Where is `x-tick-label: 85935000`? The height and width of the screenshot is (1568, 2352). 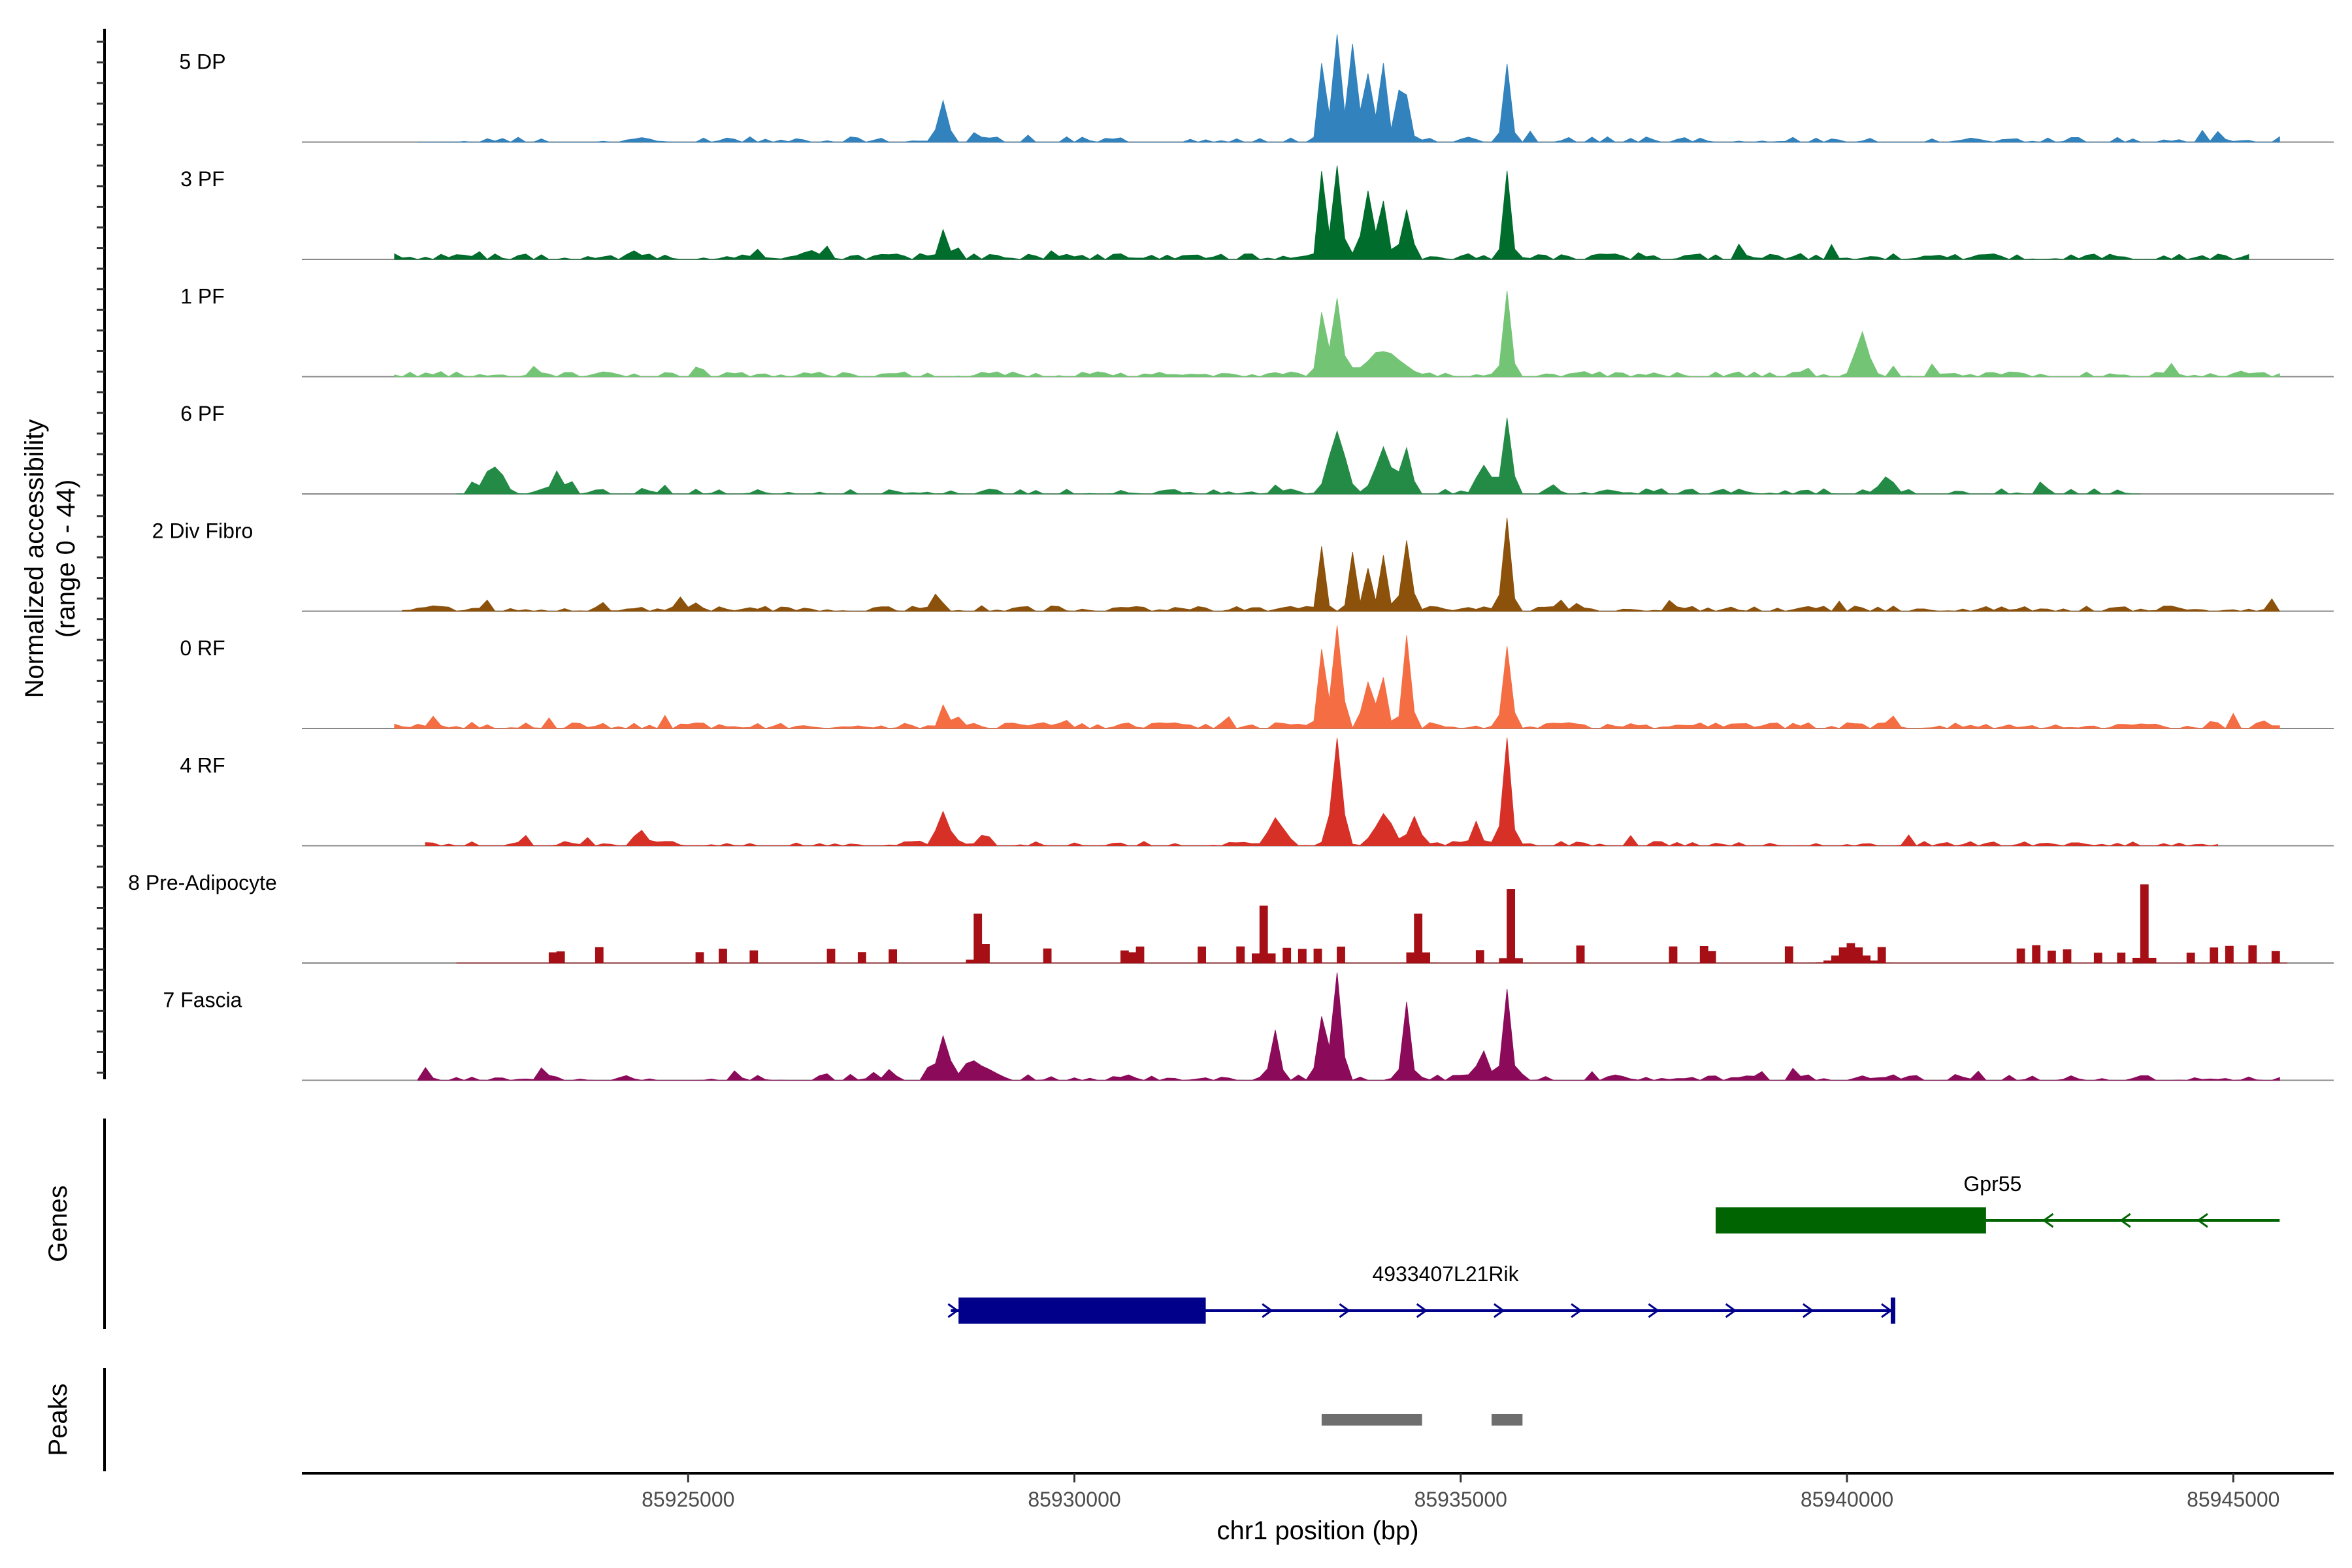 x-tick-label: 85935000 is located at coordinates (1460, 1499).